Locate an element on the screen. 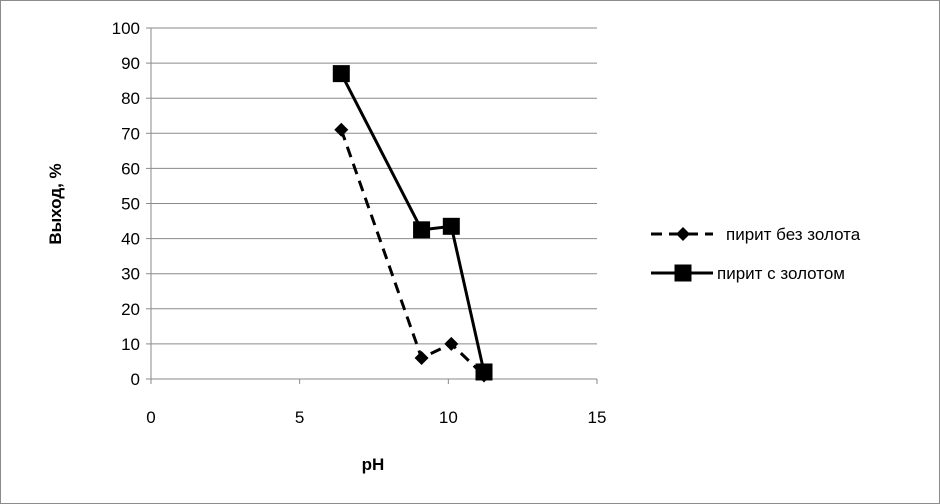 This screenshot has height=504, width=940. y-tick-label: 100 is located at coordinates (126, 28).